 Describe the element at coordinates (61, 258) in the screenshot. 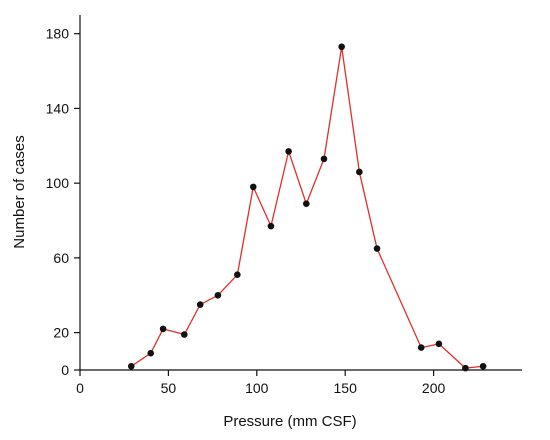

I see `y-tick-label: 60` at that location.